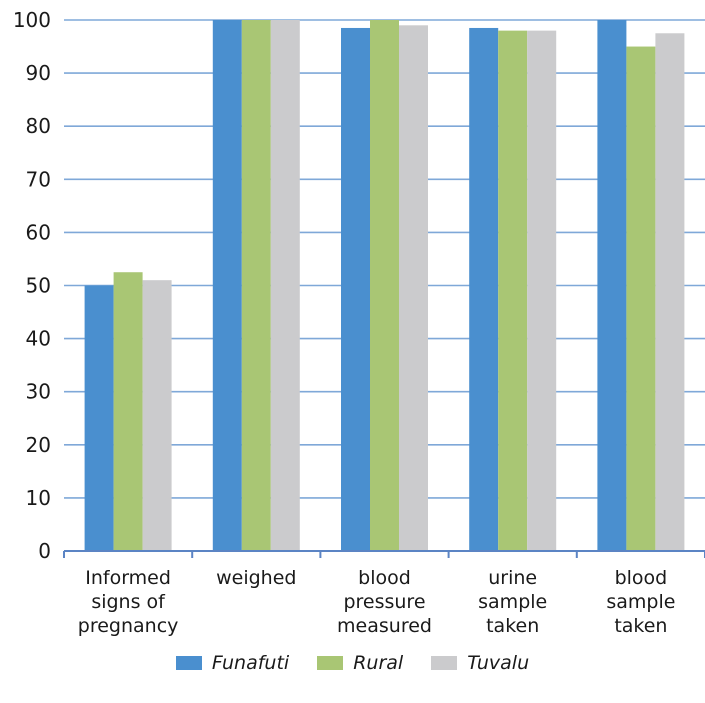 The image size is (705, 703). Describe the element at coordinates (38, 445) in the screenshot. I see `y-tick-label: 20` at that location.